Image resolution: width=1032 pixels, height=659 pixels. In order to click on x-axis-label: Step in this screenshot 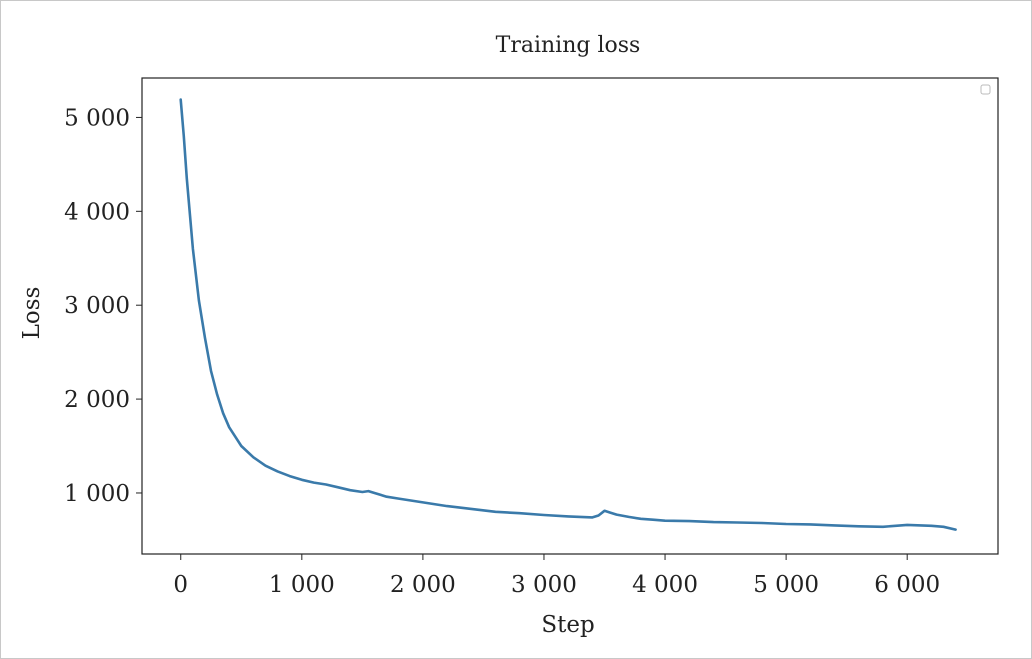, I will do `click(567, 625)`.